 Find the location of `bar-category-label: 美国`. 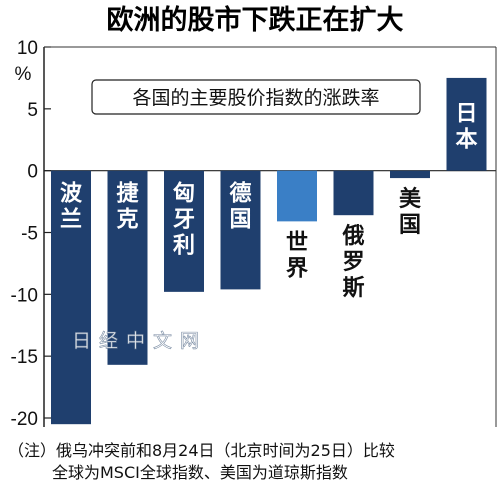

bar-category-label: 美国 is located at coordinates (410, 212).